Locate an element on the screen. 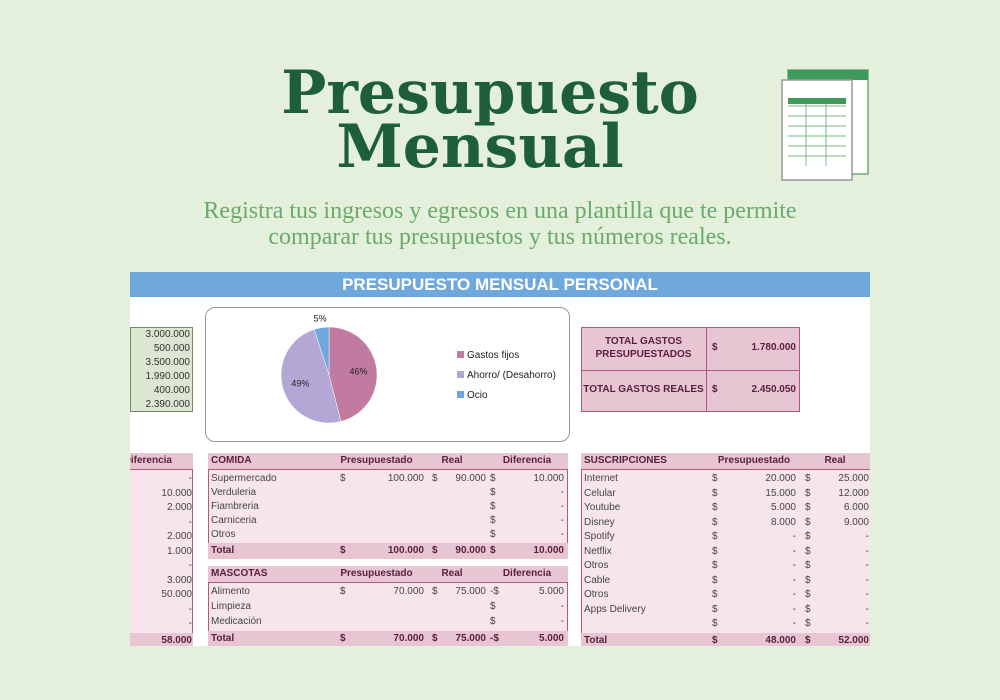 The image size is (1000, 700). total-label: PRESUPUESTADOS is located at coordinates (643, 354).